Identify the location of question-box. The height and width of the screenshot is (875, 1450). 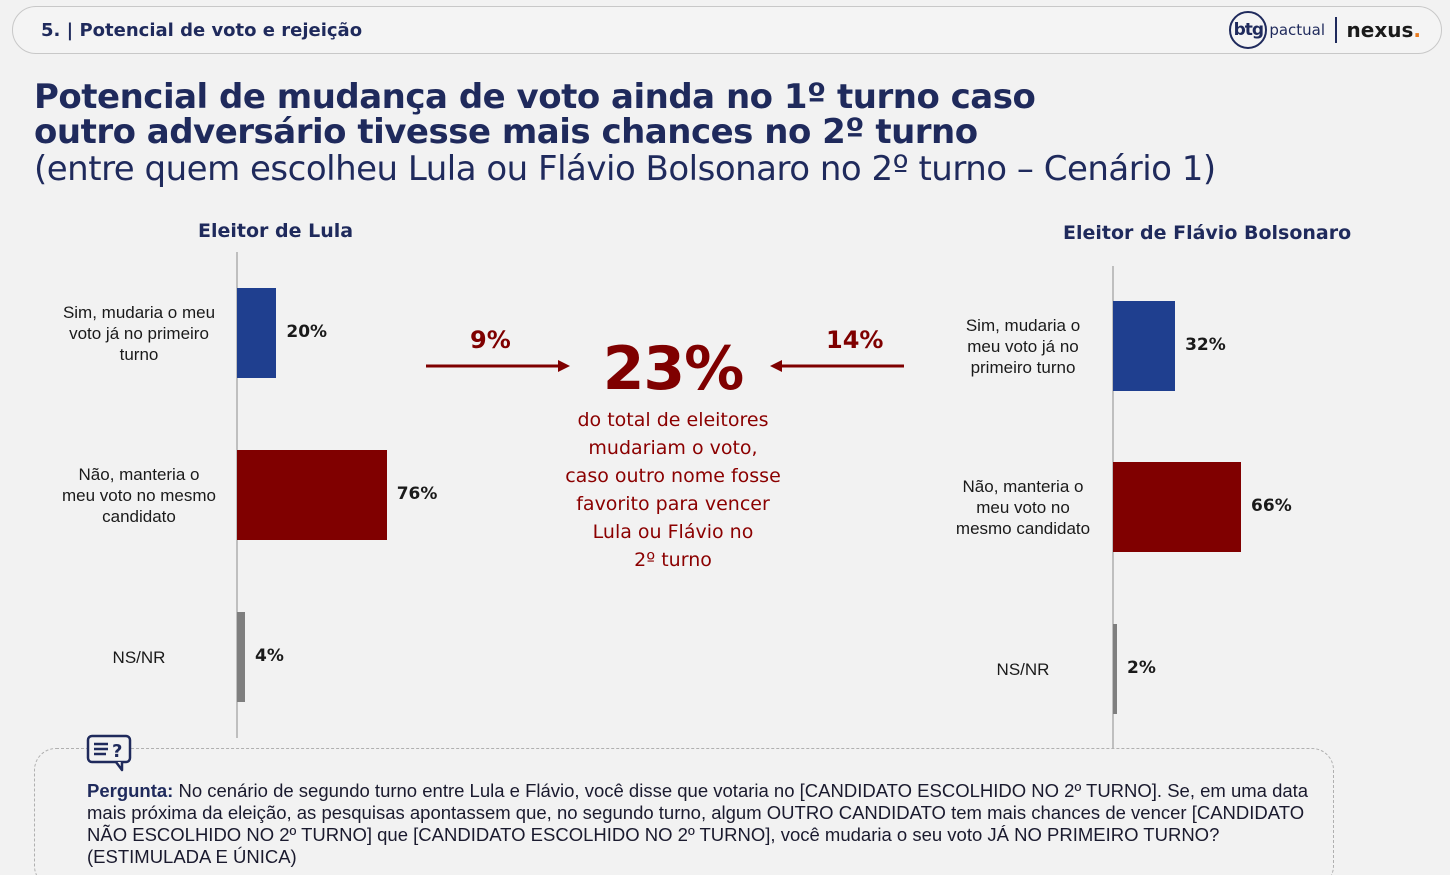
(684, 811).